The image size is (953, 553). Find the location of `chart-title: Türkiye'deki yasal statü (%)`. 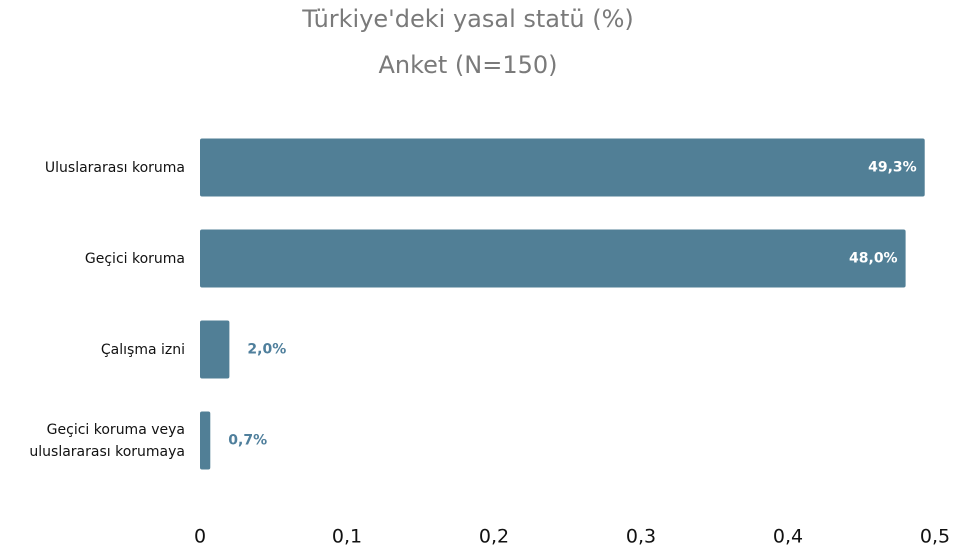

chart-title: Türkiye'deki yasal statü (%) is located at coordinates (467, 19).